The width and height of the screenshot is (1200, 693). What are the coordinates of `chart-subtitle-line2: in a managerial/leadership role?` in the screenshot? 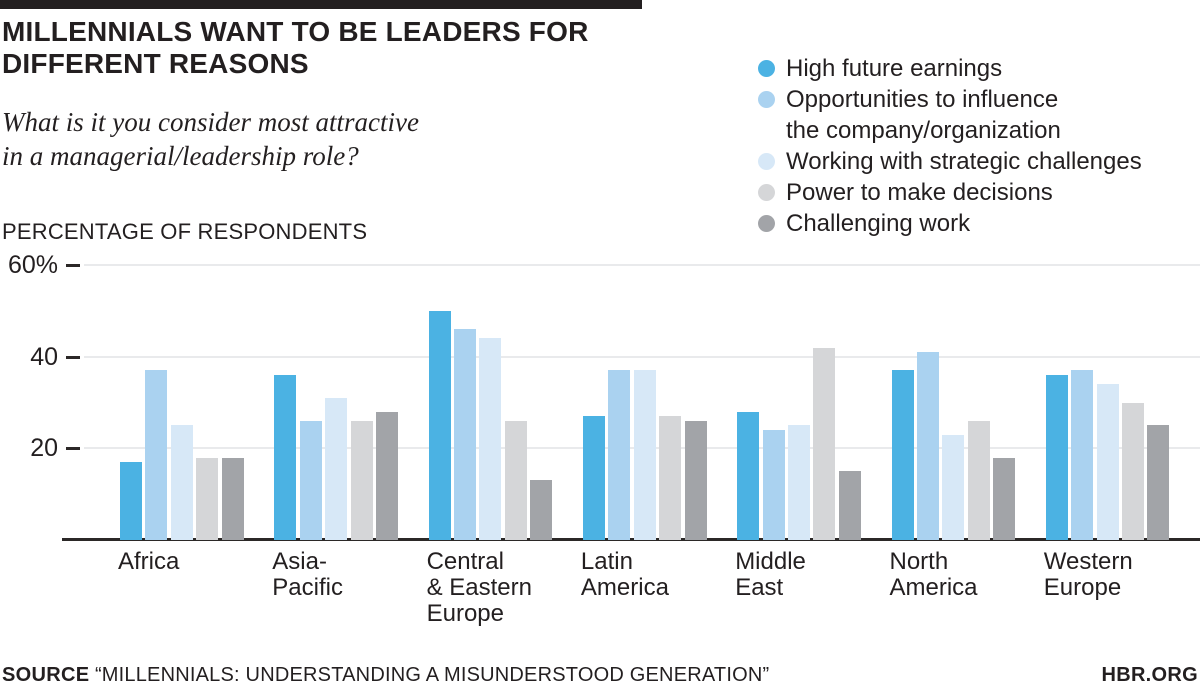 It's located at (180, 156).